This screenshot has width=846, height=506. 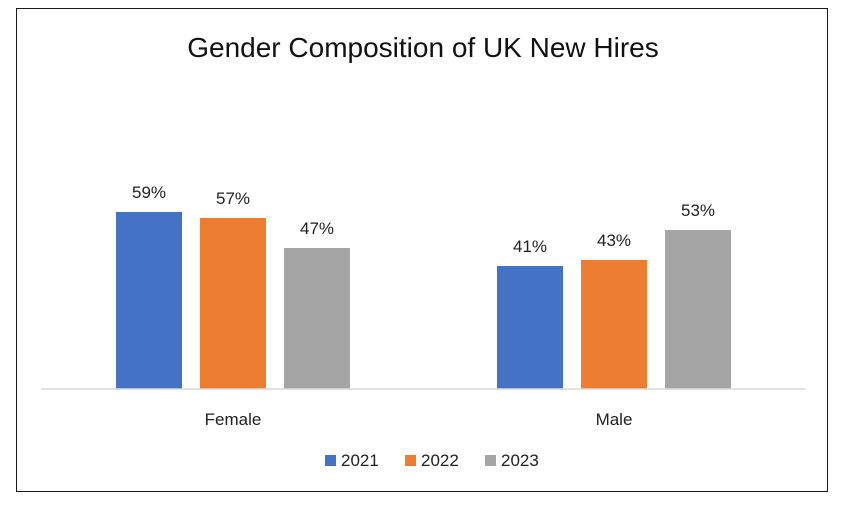 I want to click on data-label-male-2023: 53%, so click(x=698, y=210).